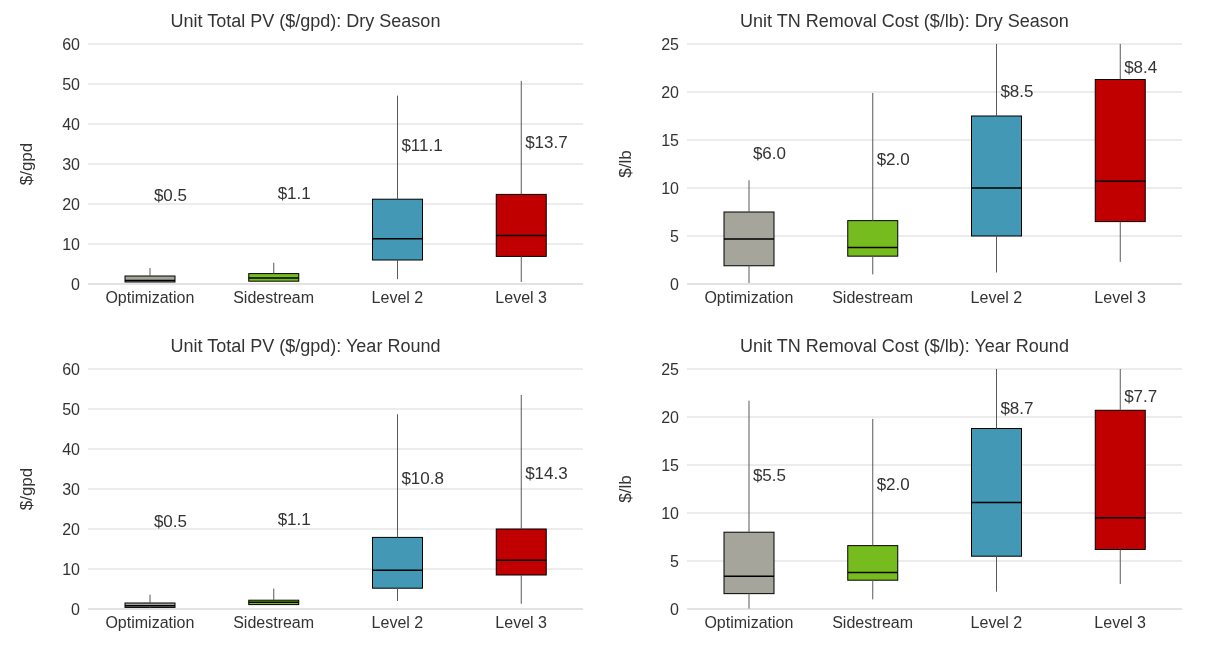 This screenshot has width=1210, height=666. Describe the element at coordinates (1017, 408) in the screenshot. I see `annotation: $8.7` at that location.